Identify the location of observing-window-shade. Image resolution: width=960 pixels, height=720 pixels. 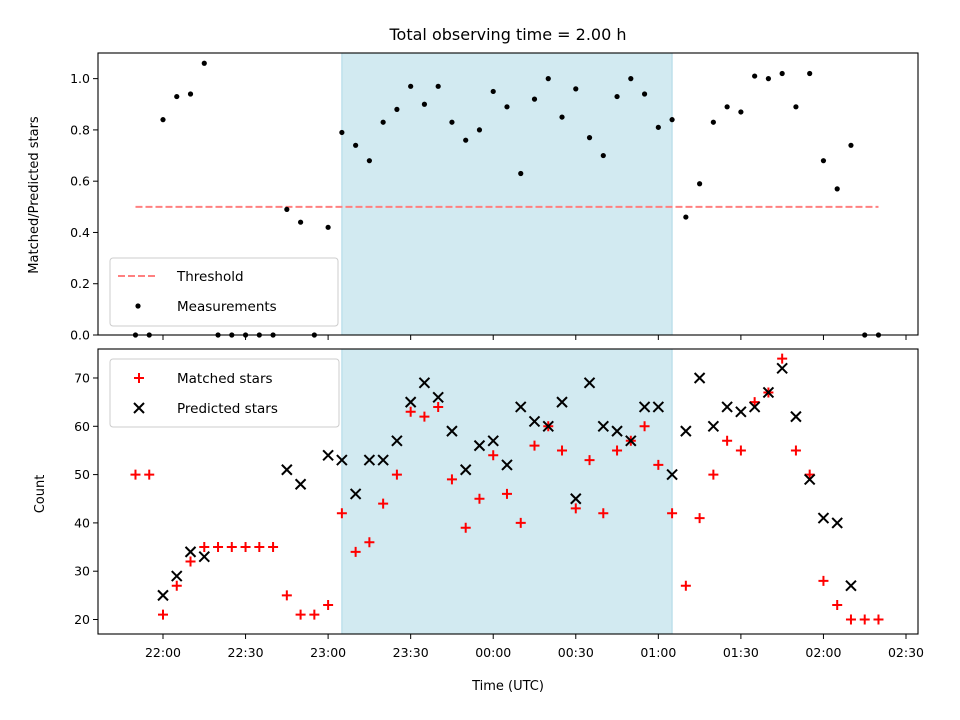
(507, 194).